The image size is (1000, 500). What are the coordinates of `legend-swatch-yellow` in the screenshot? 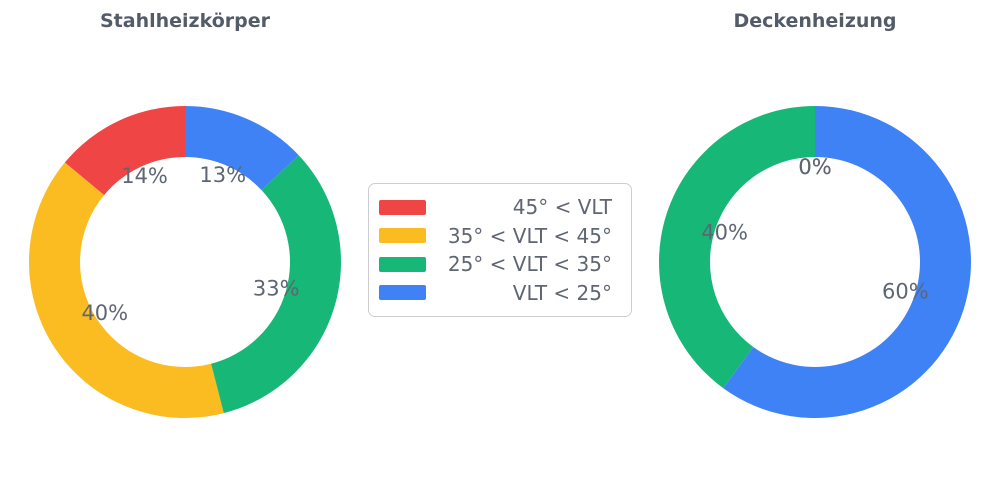 It's located at (402, 236).